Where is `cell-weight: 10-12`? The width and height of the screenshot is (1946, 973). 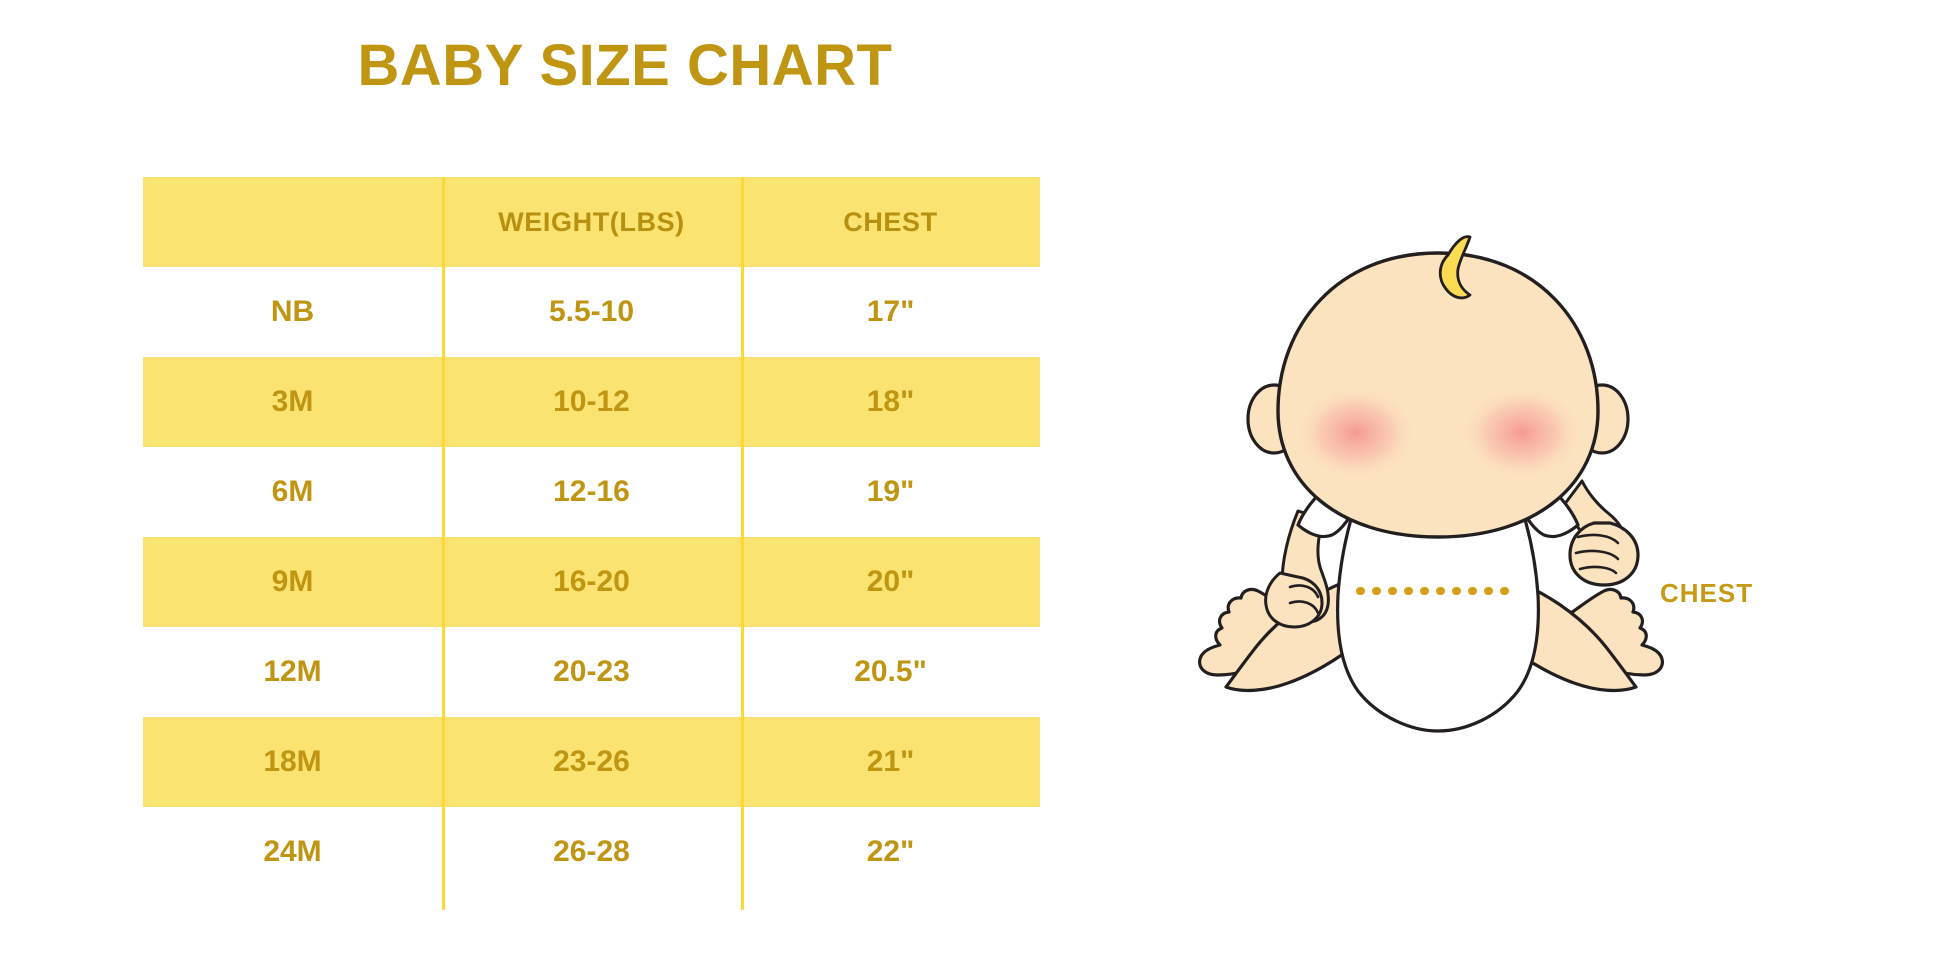 cell-weight: 10-12 is located at coordinates (591, 401).